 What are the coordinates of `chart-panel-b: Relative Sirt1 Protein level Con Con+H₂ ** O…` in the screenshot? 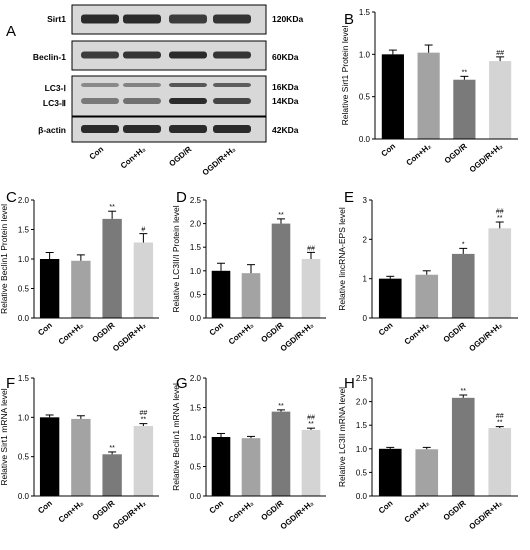 It's located at (429, 91).